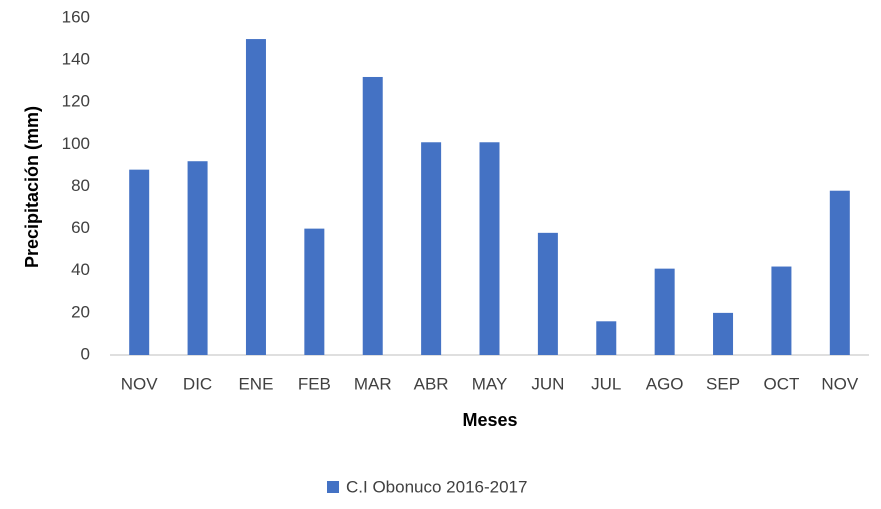 This screenshot has height=509, width=881. Describe the element at coordinates (85, 353) in the screenshot. I see `y-tick-label: 0` at that location.